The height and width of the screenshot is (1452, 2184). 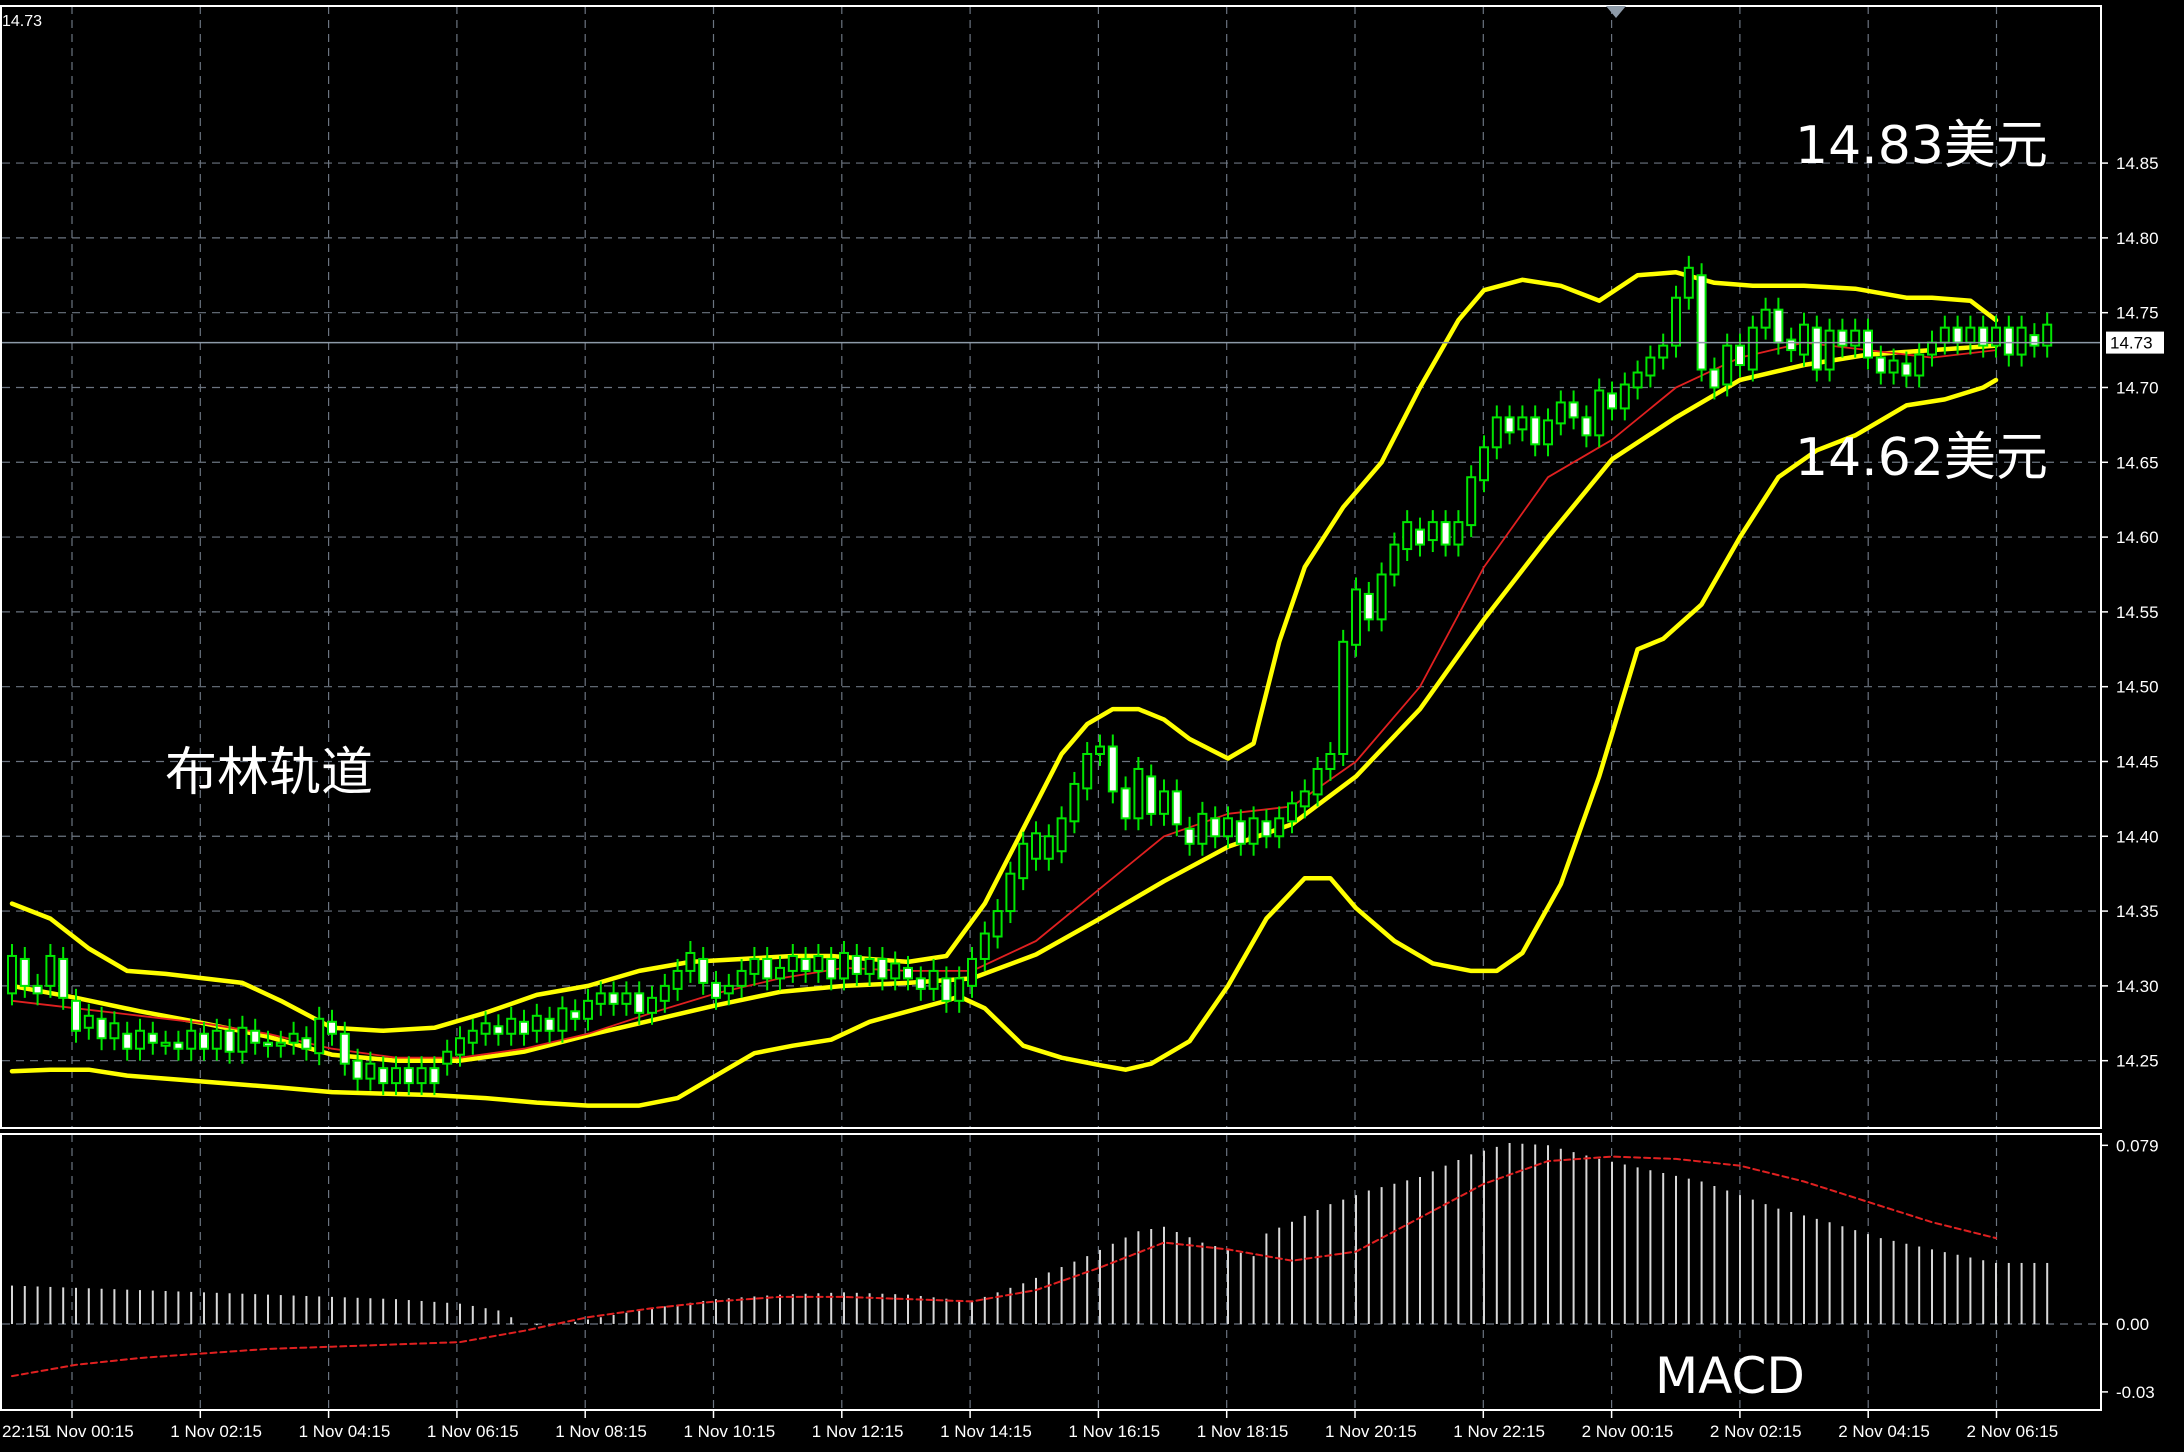 I want to click on y-tick-label: 14.75, so click(x=2137, y=313).